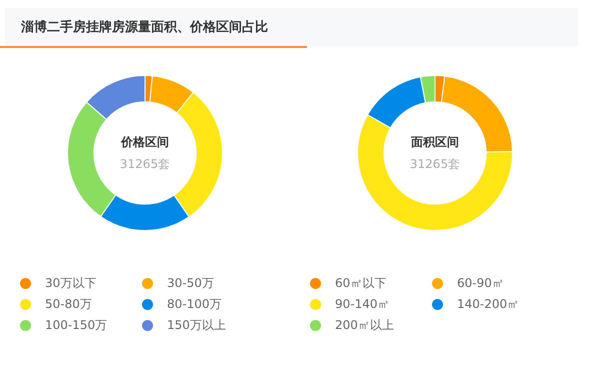  Describe the element at coordinates (144, 27) in the screenshot. I see `chart-title: 淄博二手房挂牌房源量面积、价格区间占比` at that location.